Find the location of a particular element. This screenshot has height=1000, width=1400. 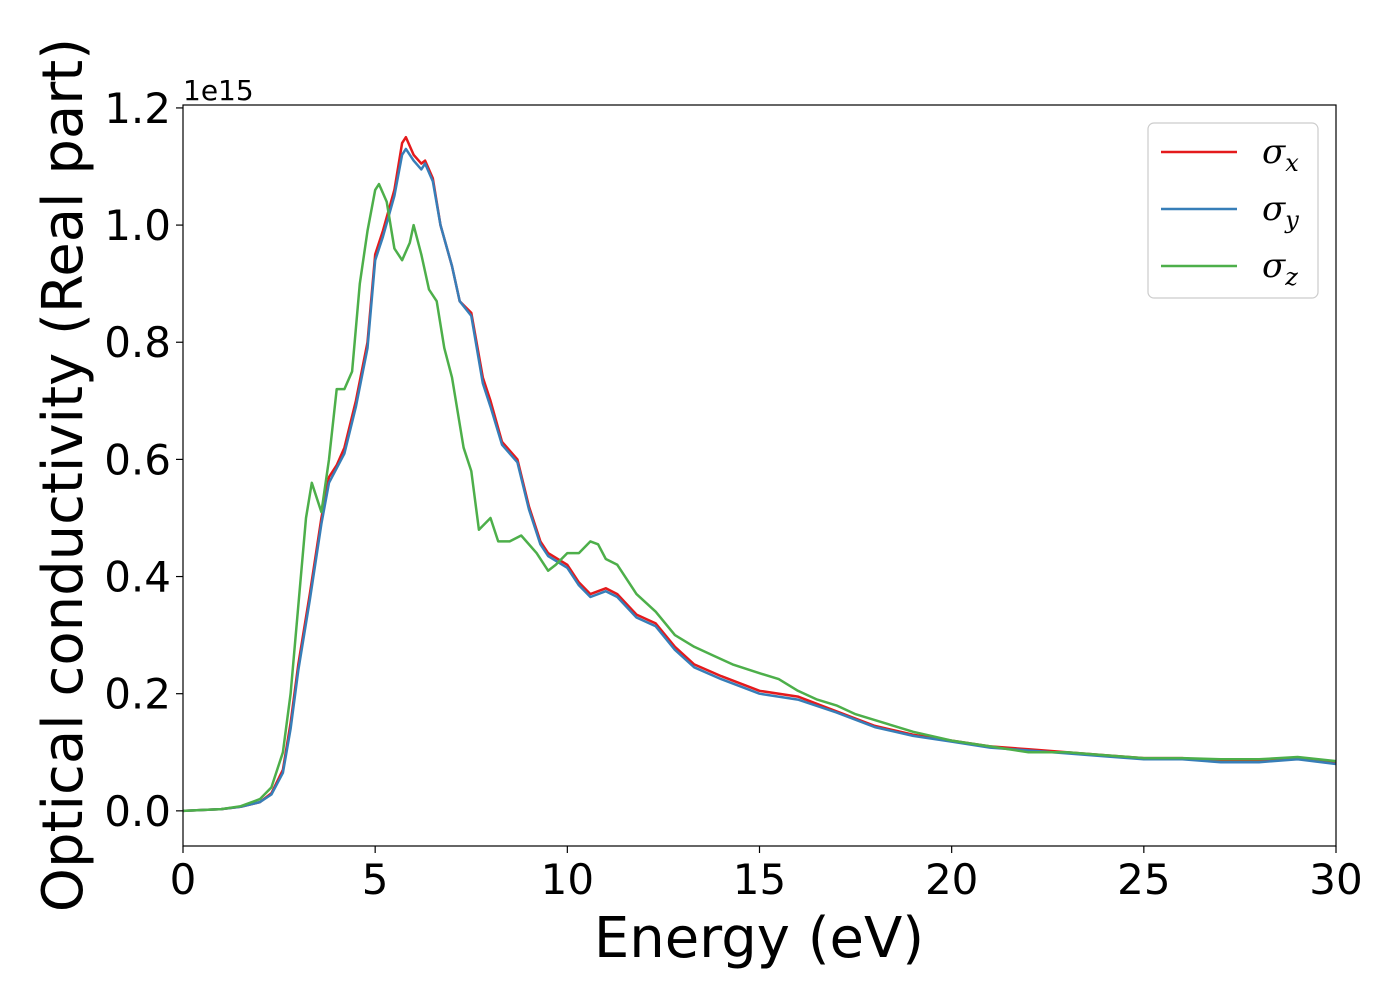

y-tick-label: 0.6 is located at coordinates (137, 459).